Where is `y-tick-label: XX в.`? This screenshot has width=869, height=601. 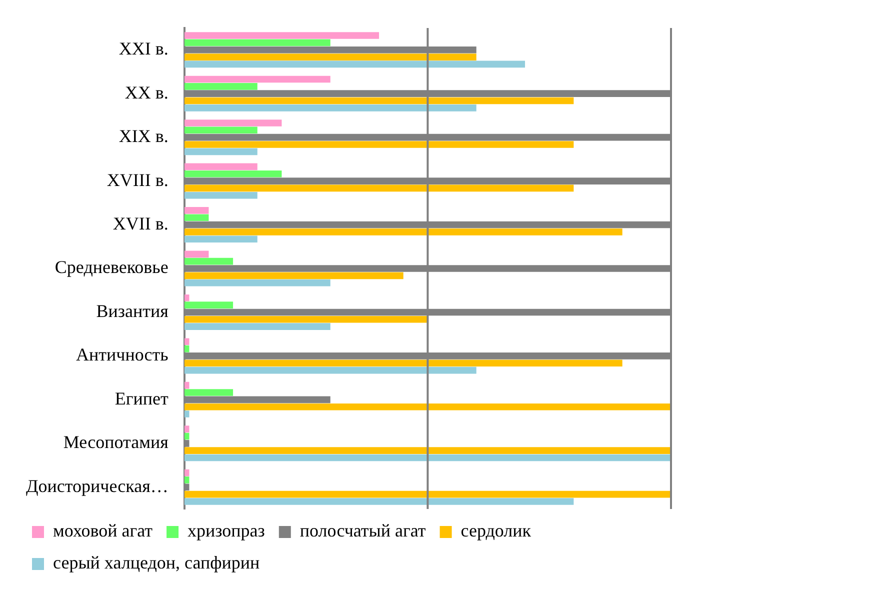
y-tick-label: XX в. is located at coordinates (146, 92).